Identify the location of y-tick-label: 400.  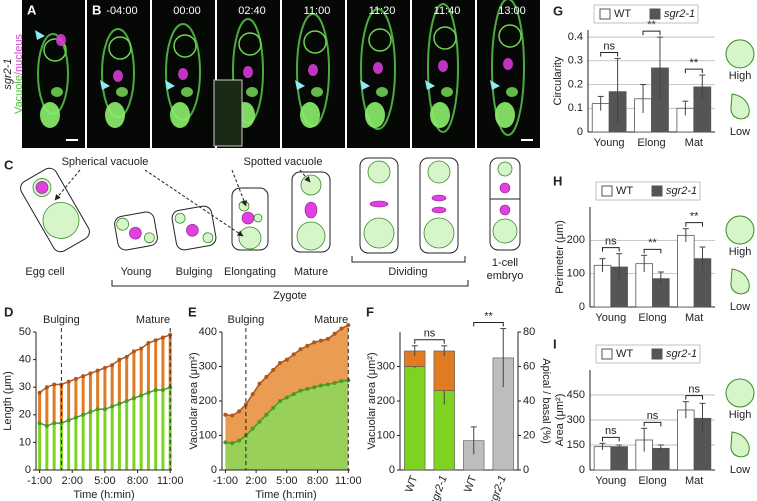
(208, 332).